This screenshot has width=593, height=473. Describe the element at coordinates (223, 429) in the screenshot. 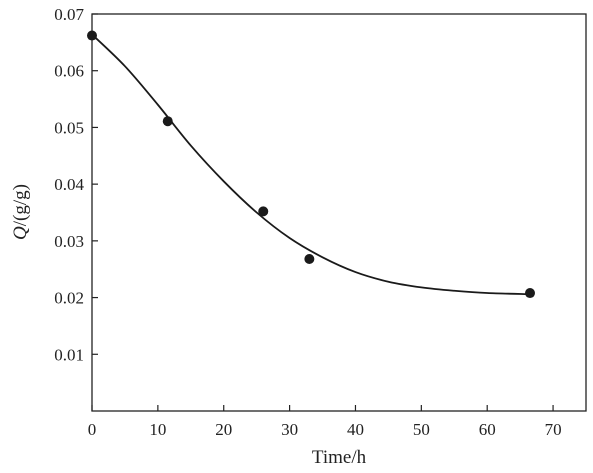

I see `x-tick-label: 20` at that location.